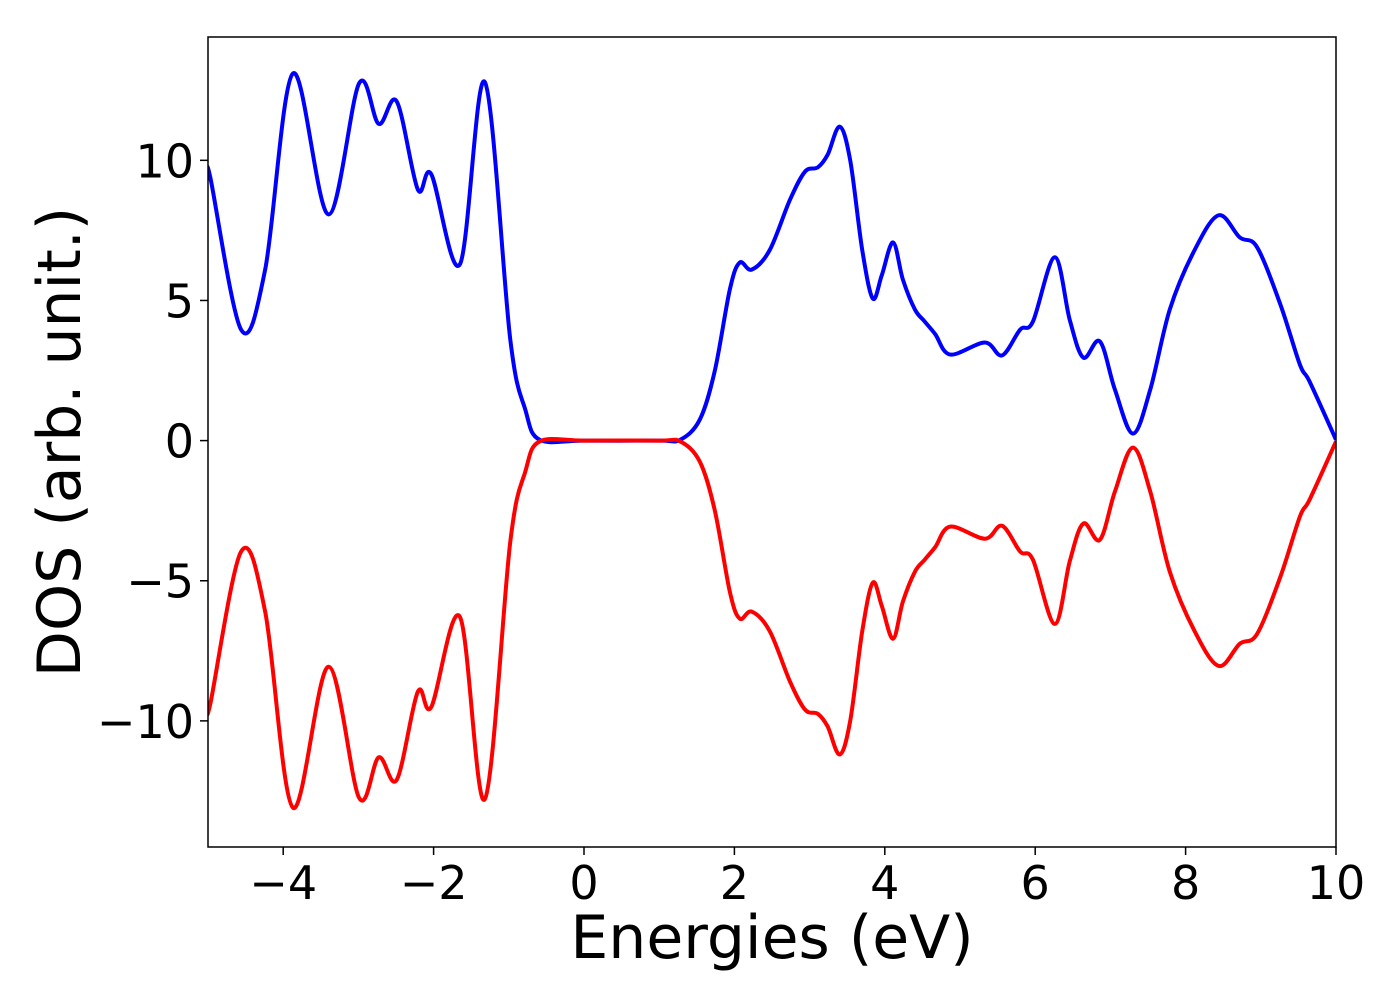 The width and height of the screenshot is (1400, 1000). I want to click on x-tick-label: −4, so click(283, 883).